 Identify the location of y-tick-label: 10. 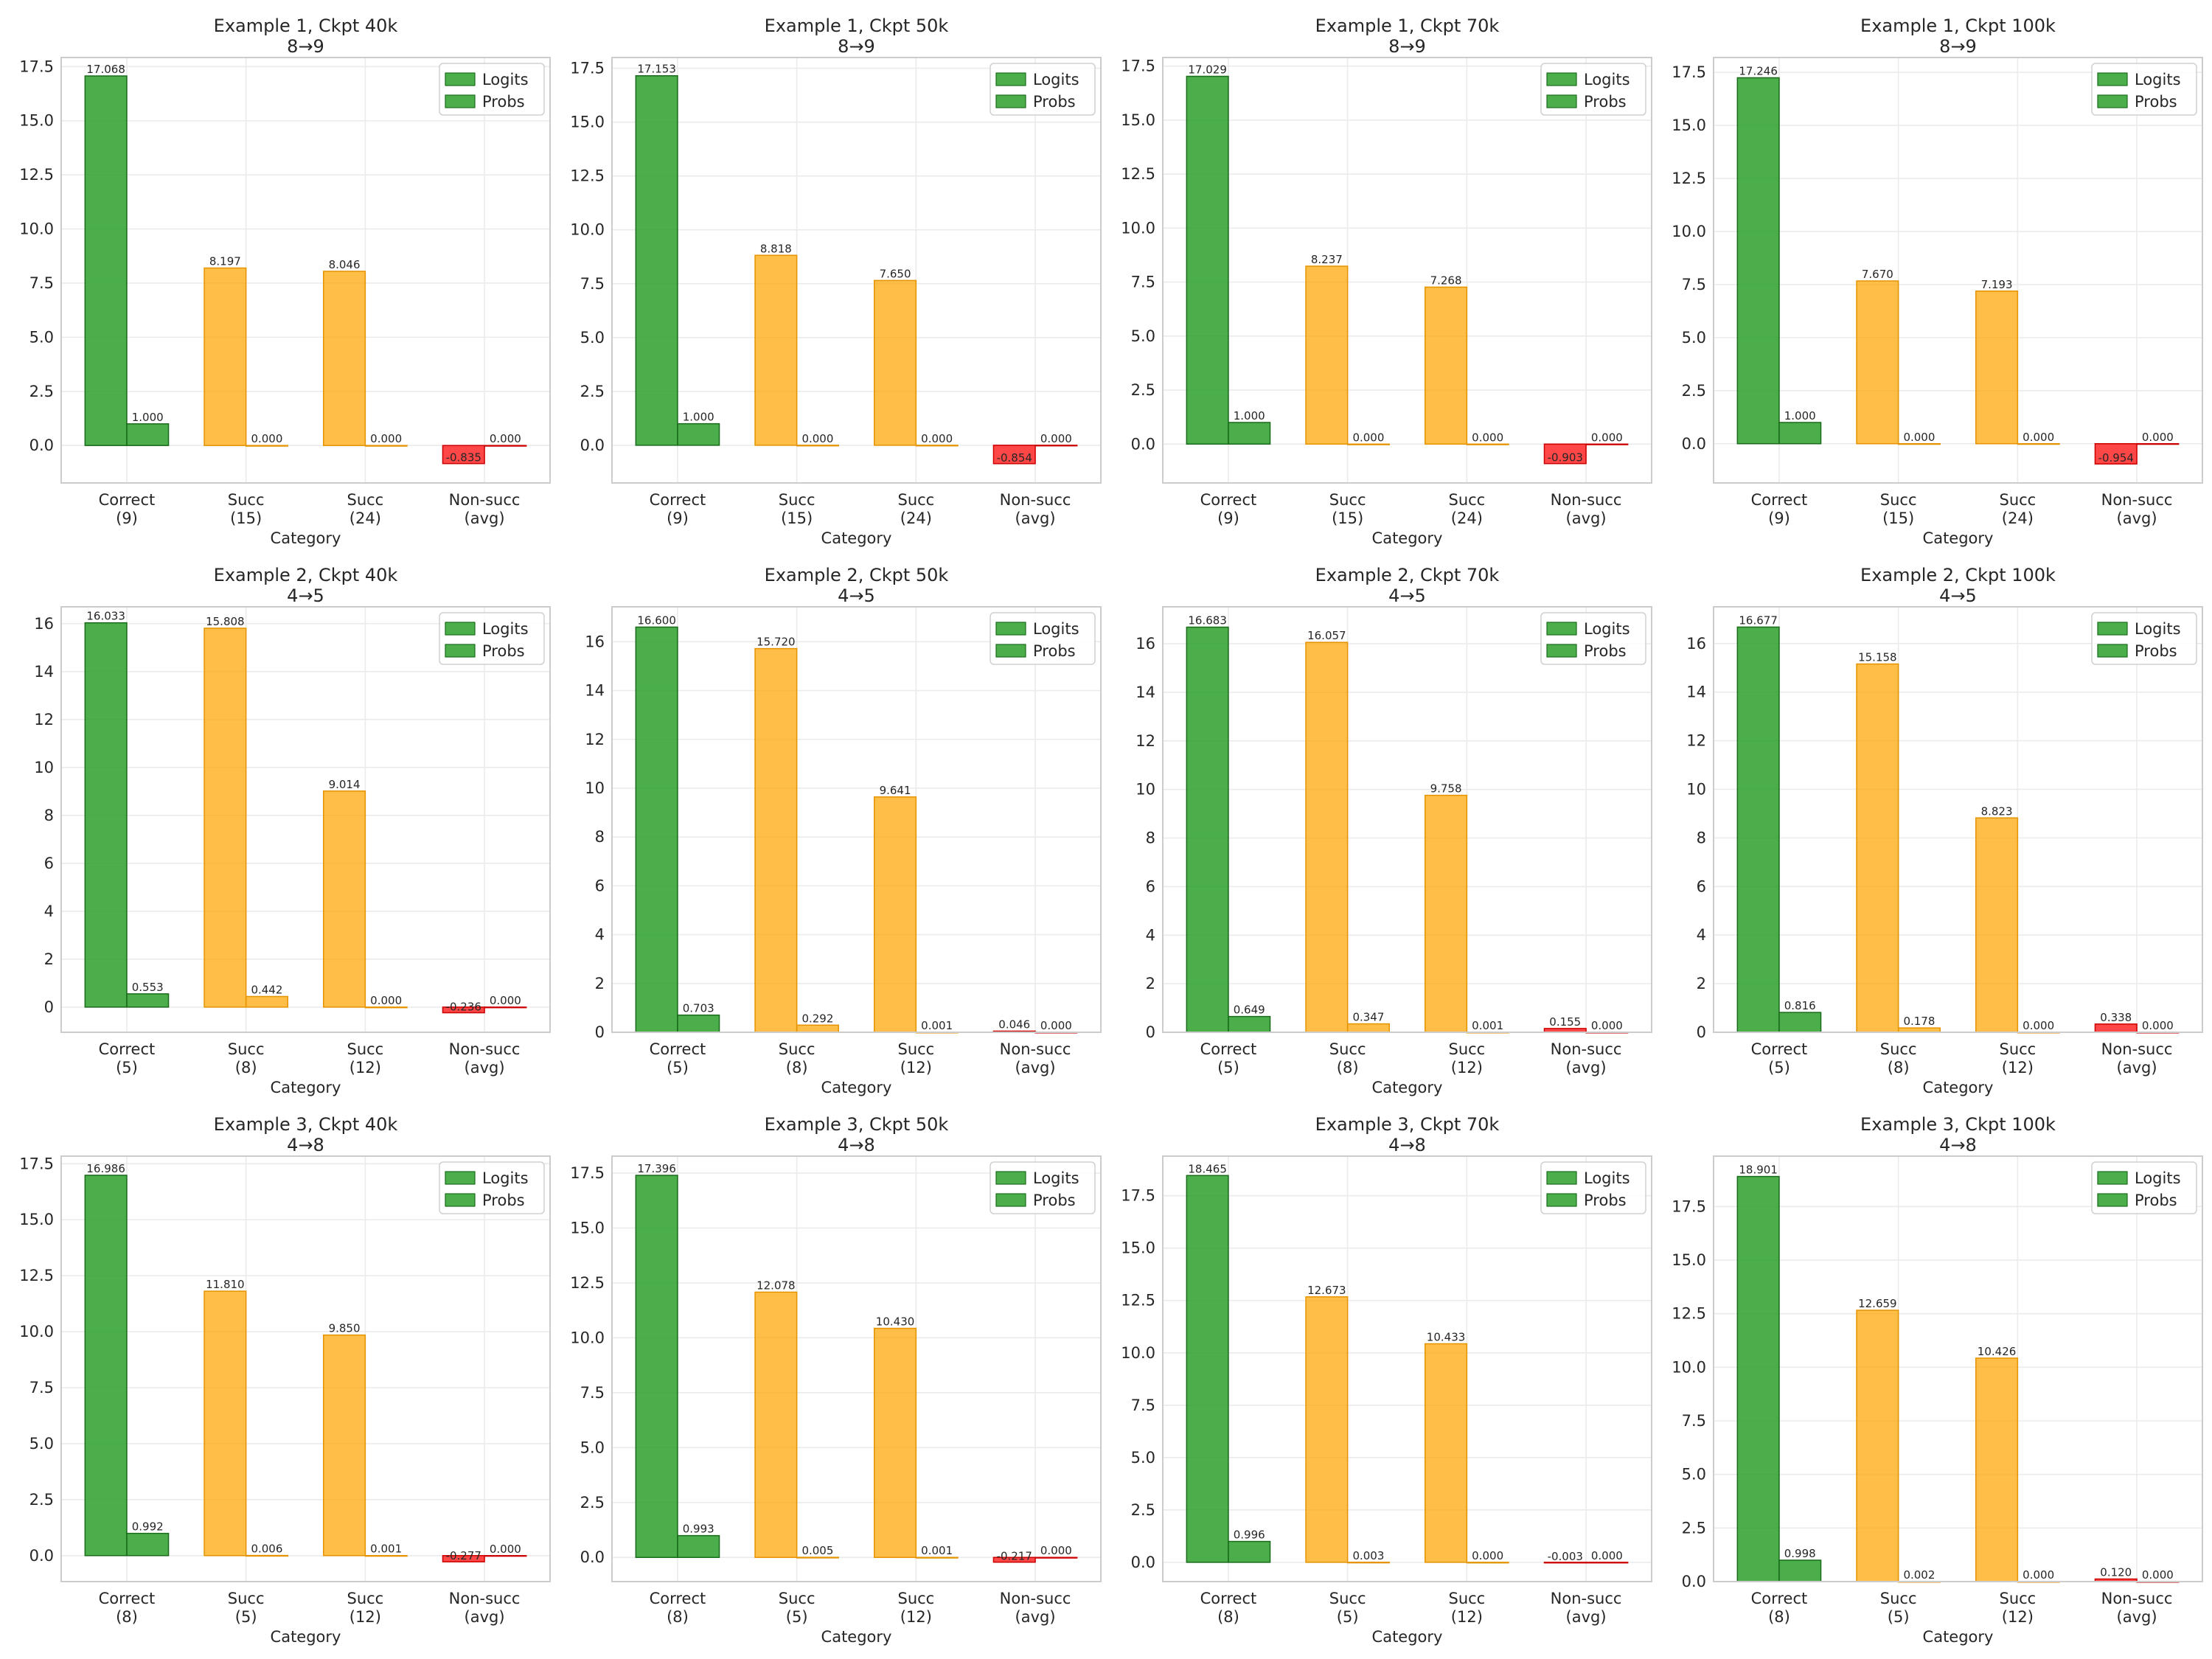
(1145, 790).